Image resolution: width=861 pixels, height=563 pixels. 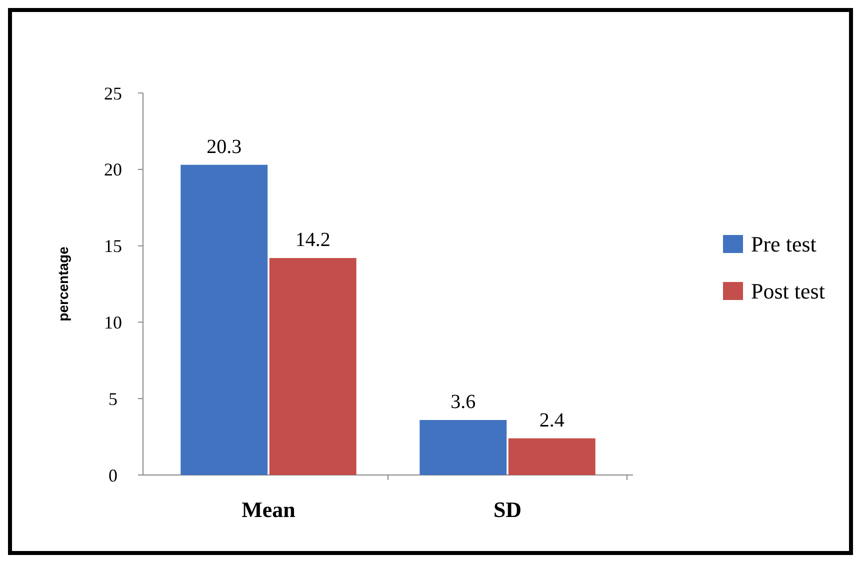 What do you see at coordinates (788, 291) in the screenshot?
I see `legend-label: Post test` at bounding box center [788, 291].